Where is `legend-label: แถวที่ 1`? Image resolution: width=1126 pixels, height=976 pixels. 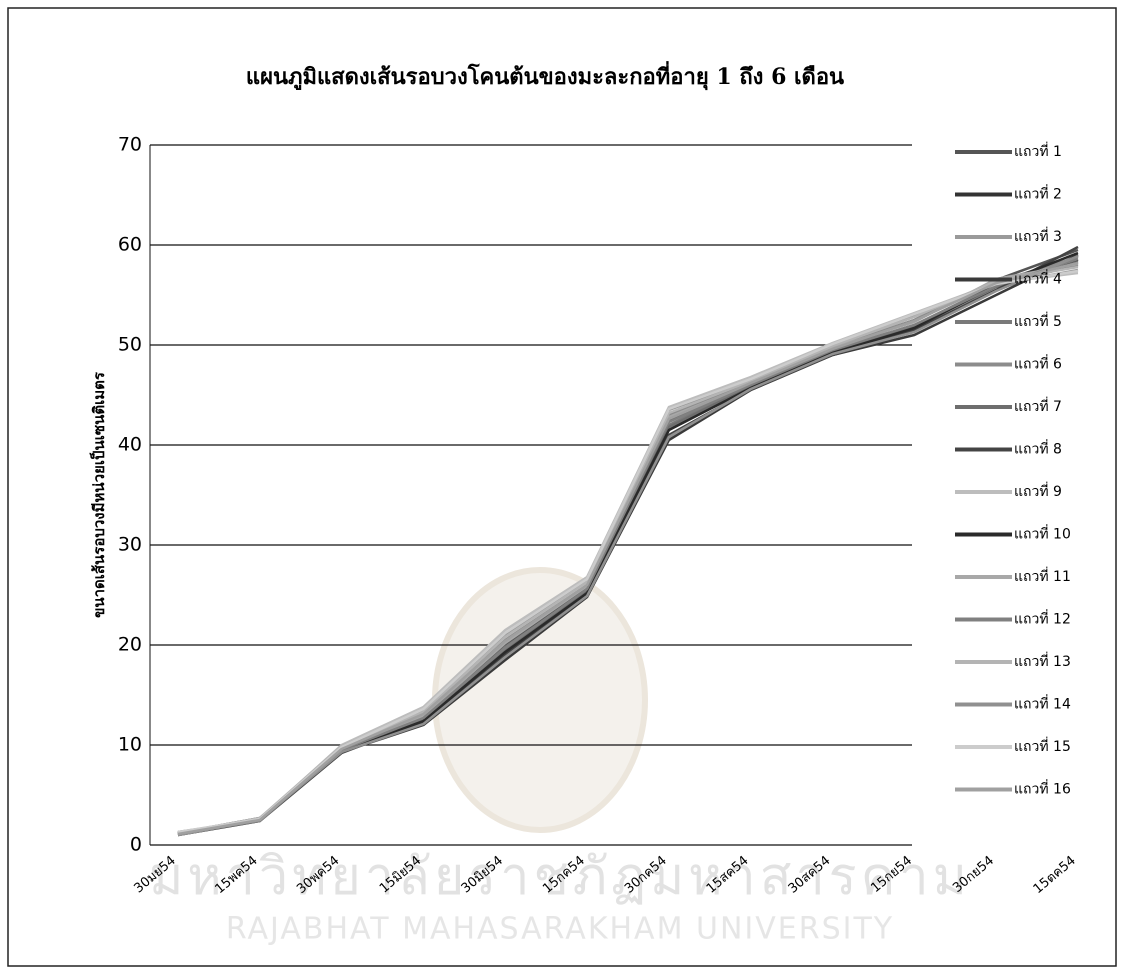
legend-label: แถวที่ 1 is located at coordinates (1038, 151).